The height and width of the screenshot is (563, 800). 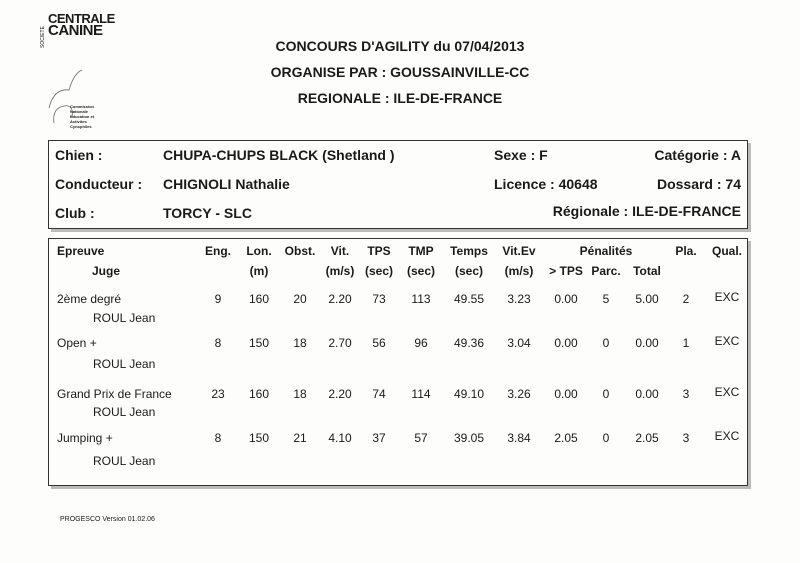 What do you see at coordinates (107, 519) in the screenshot?
I see `footer-version: PROGESCO Version 01.02.06` at bounding box center [107, 519].